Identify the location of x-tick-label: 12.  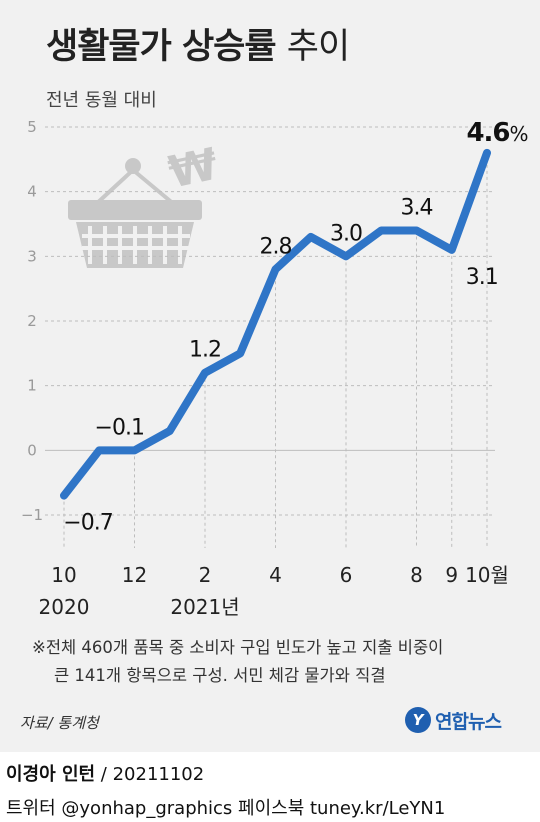
(134, 575).